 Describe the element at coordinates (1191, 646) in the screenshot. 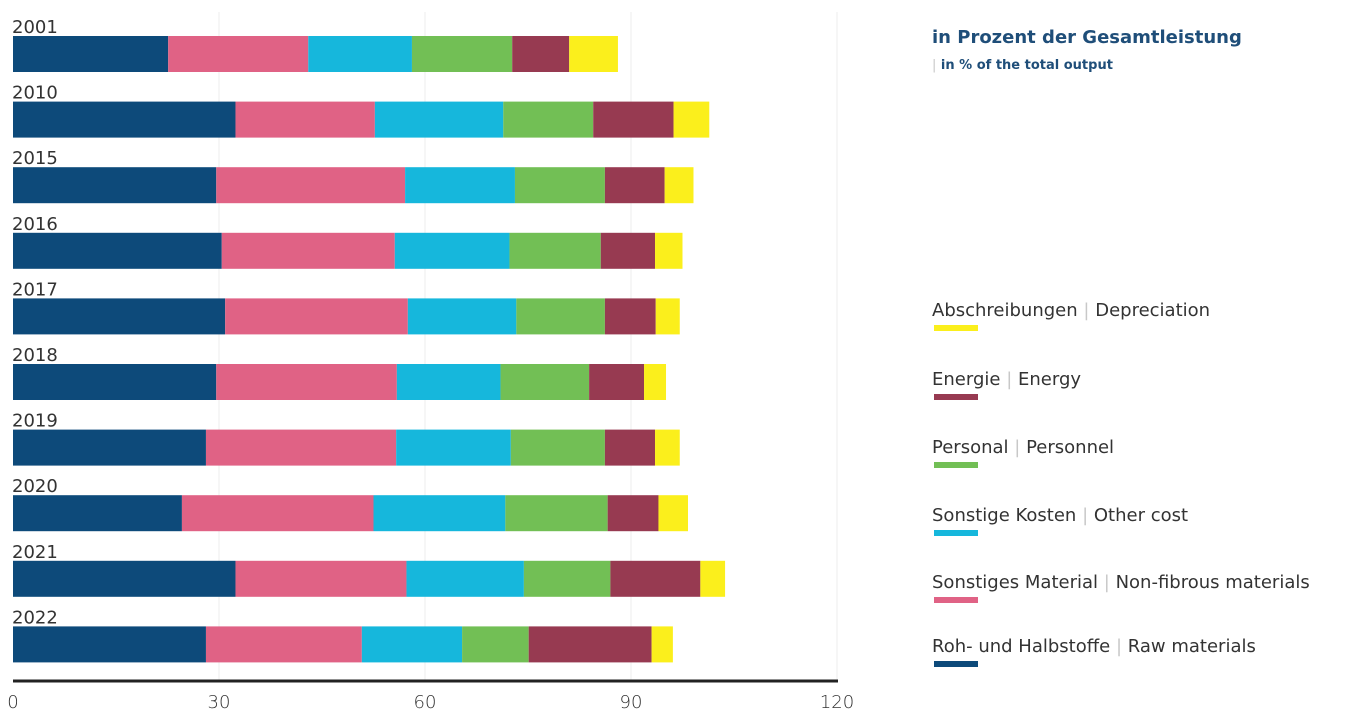

I see `legend-label-en: Raw materials` at that location.